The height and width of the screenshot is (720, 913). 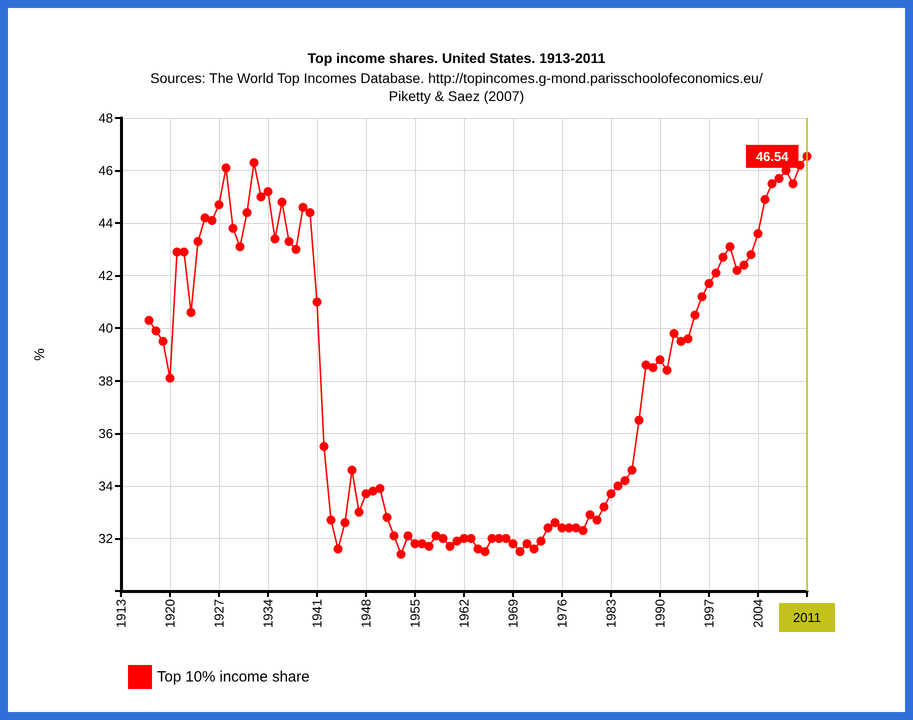 What do you see at coordinates (268, 613) in the screenshot?
I see `x-tick-label: 1934` at bounding box center [268, 613].